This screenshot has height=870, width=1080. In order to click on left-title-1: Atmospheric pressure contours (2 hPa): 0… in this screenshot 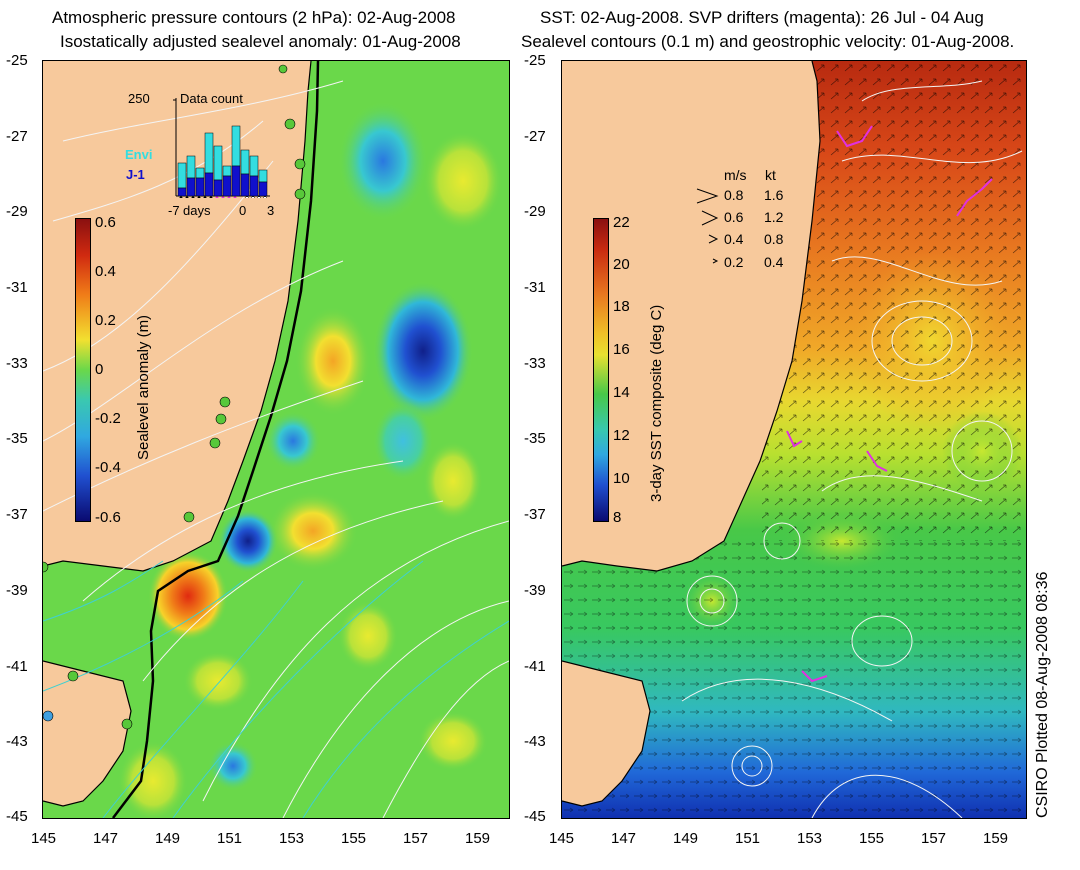, I will do `click(254, 17)`.